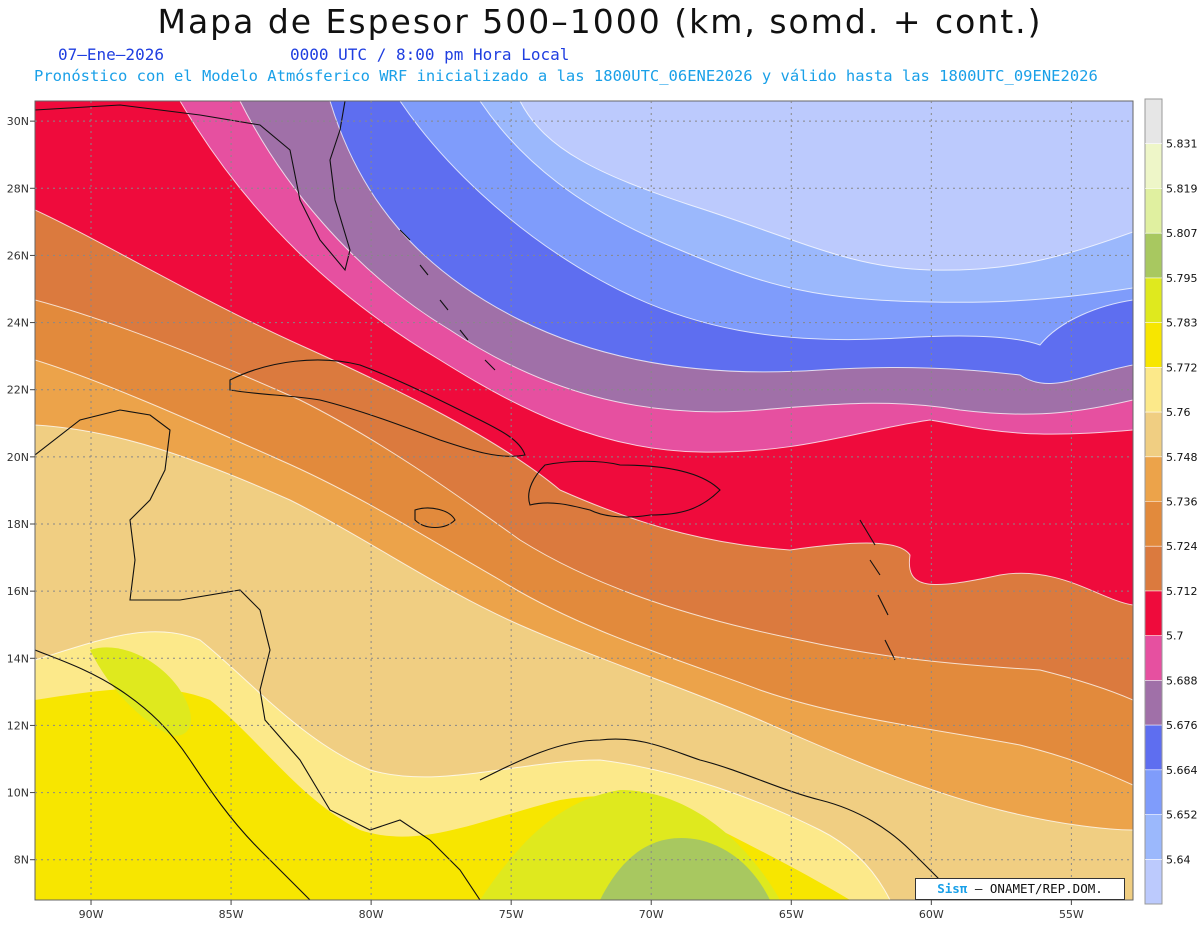 The image size is (1200, 927). I want to click on lat-tick-label: 28N, so click(18, 188).